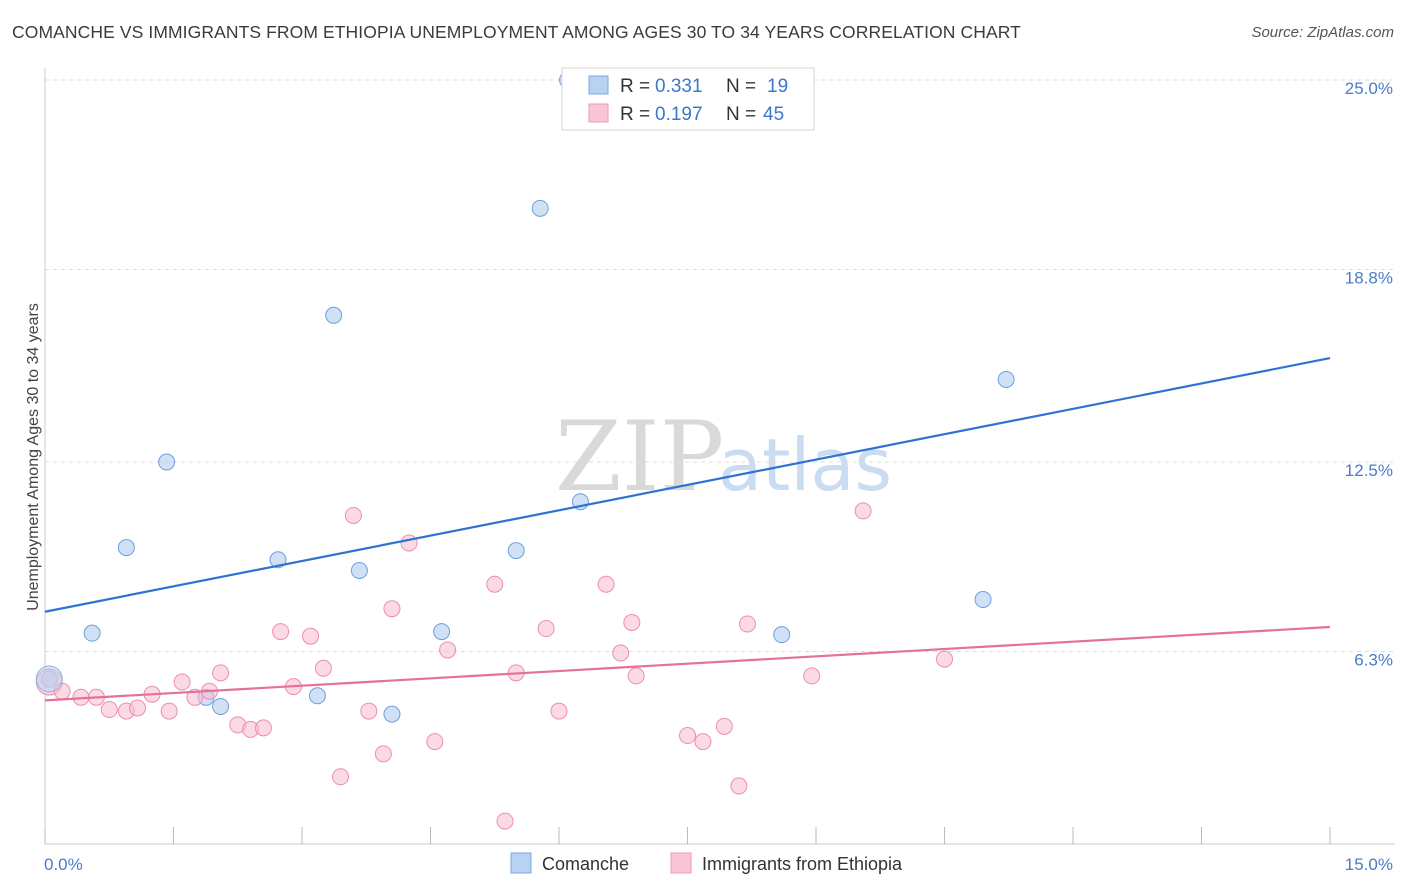 Image resolution: width=1406 pixels, height=892 pixels. What do you see at coordinates (1369, 864) in the screenshot?
I see `x-tick-label-max: 15.0%` at bounding box center [1369, 864].